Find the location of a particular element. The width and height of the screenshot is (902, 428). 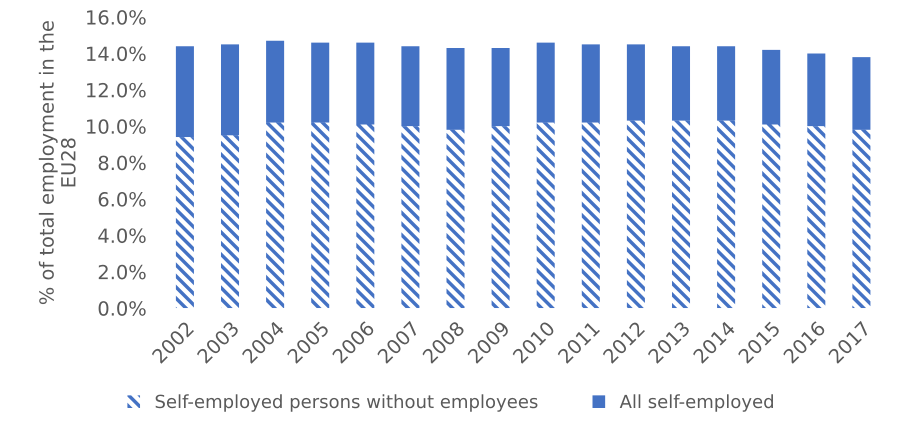

y-tick-label: 16.0% is located at coordinates (116, 17).